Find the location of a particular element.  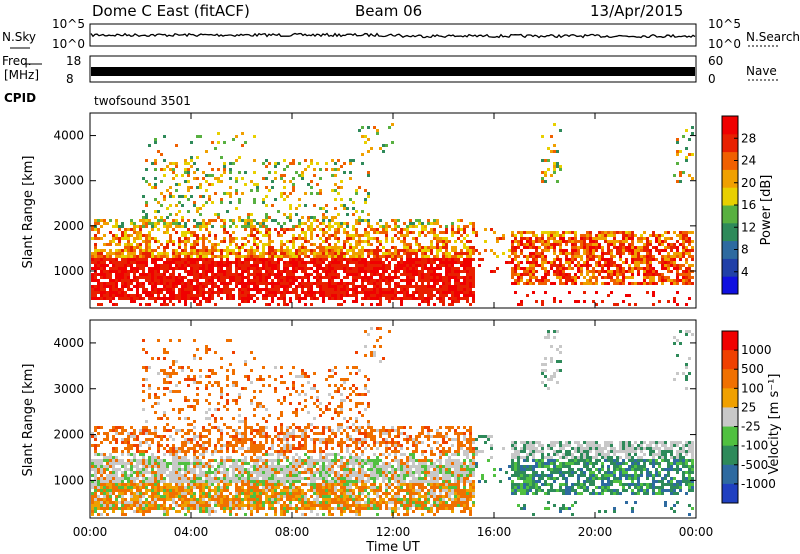

velocity-colorbar: 1000 500 100 25 -25 -100 -500 -1000 is located at coordinates (748, 417).